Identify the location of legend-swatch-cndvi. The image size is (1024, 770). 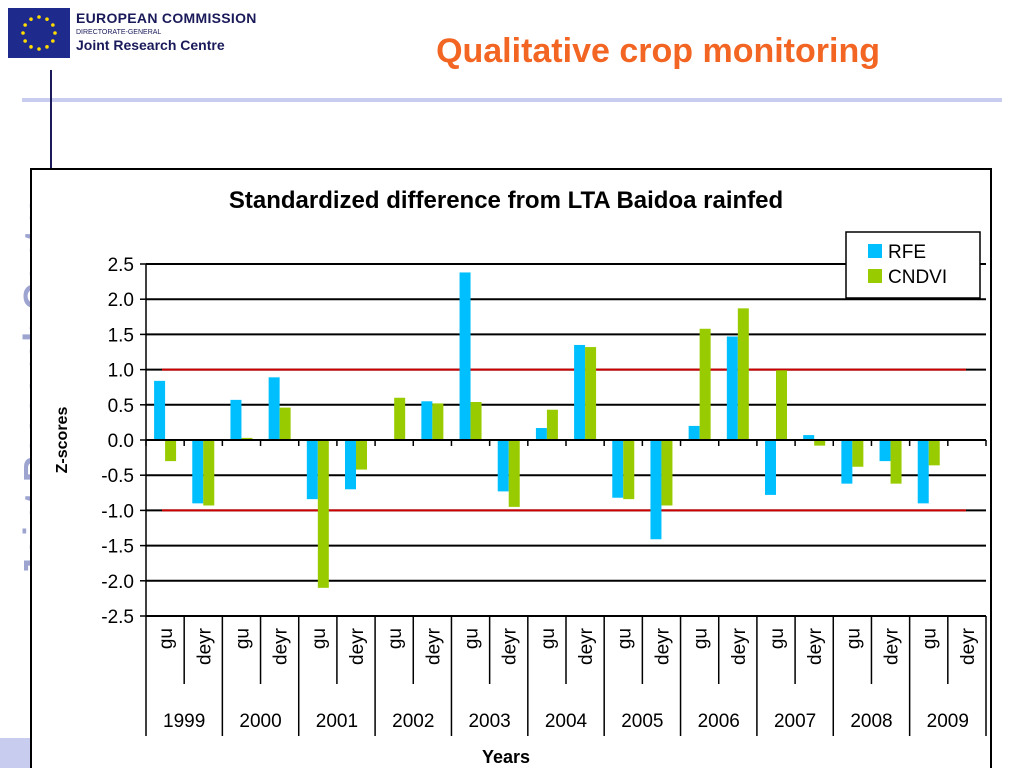
(875, 276).